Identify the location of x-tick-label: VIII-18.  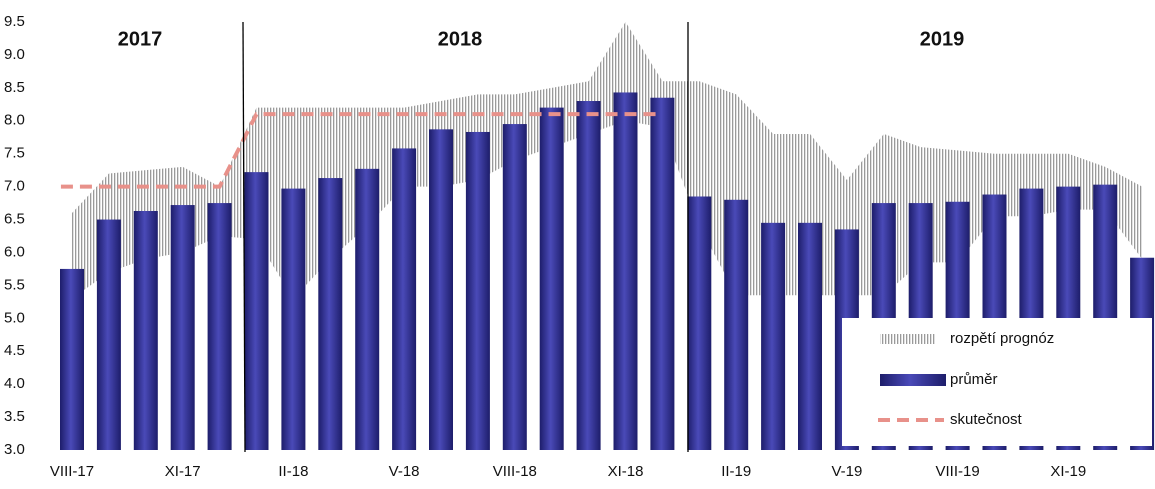
(515, 471).